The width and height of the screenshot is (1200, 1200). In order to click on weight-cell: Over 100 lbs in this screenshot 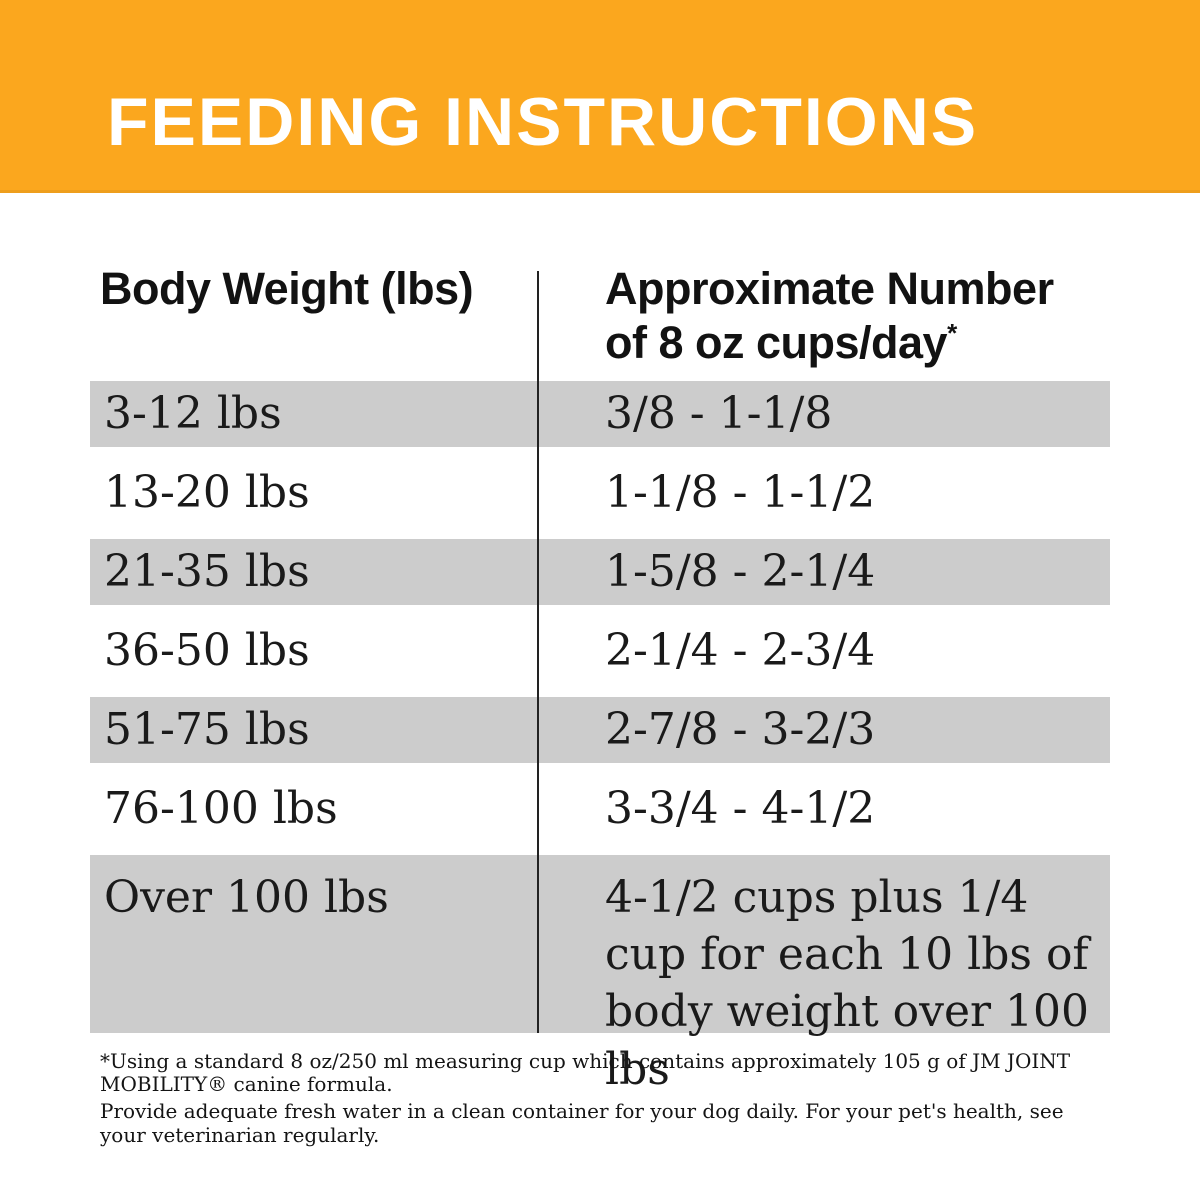, I will do `click(246, 897)`.